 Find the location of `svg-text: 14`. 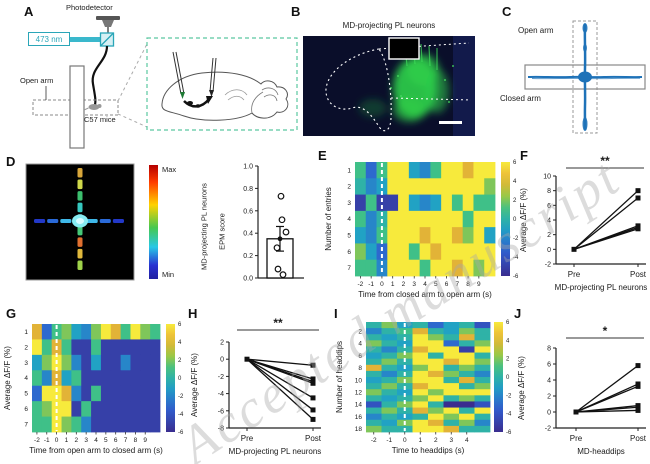

svg-text: 14 is located at coordinates (359, 405).